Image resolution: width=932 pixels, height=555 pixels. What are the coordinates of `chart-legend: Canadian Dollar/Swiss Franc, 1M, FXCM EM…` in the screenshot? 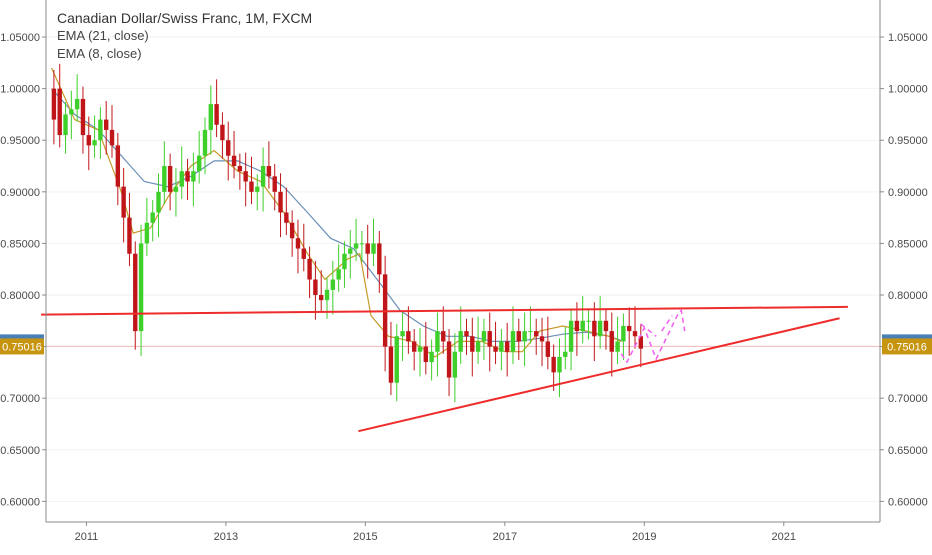 It's located at (184, 36).